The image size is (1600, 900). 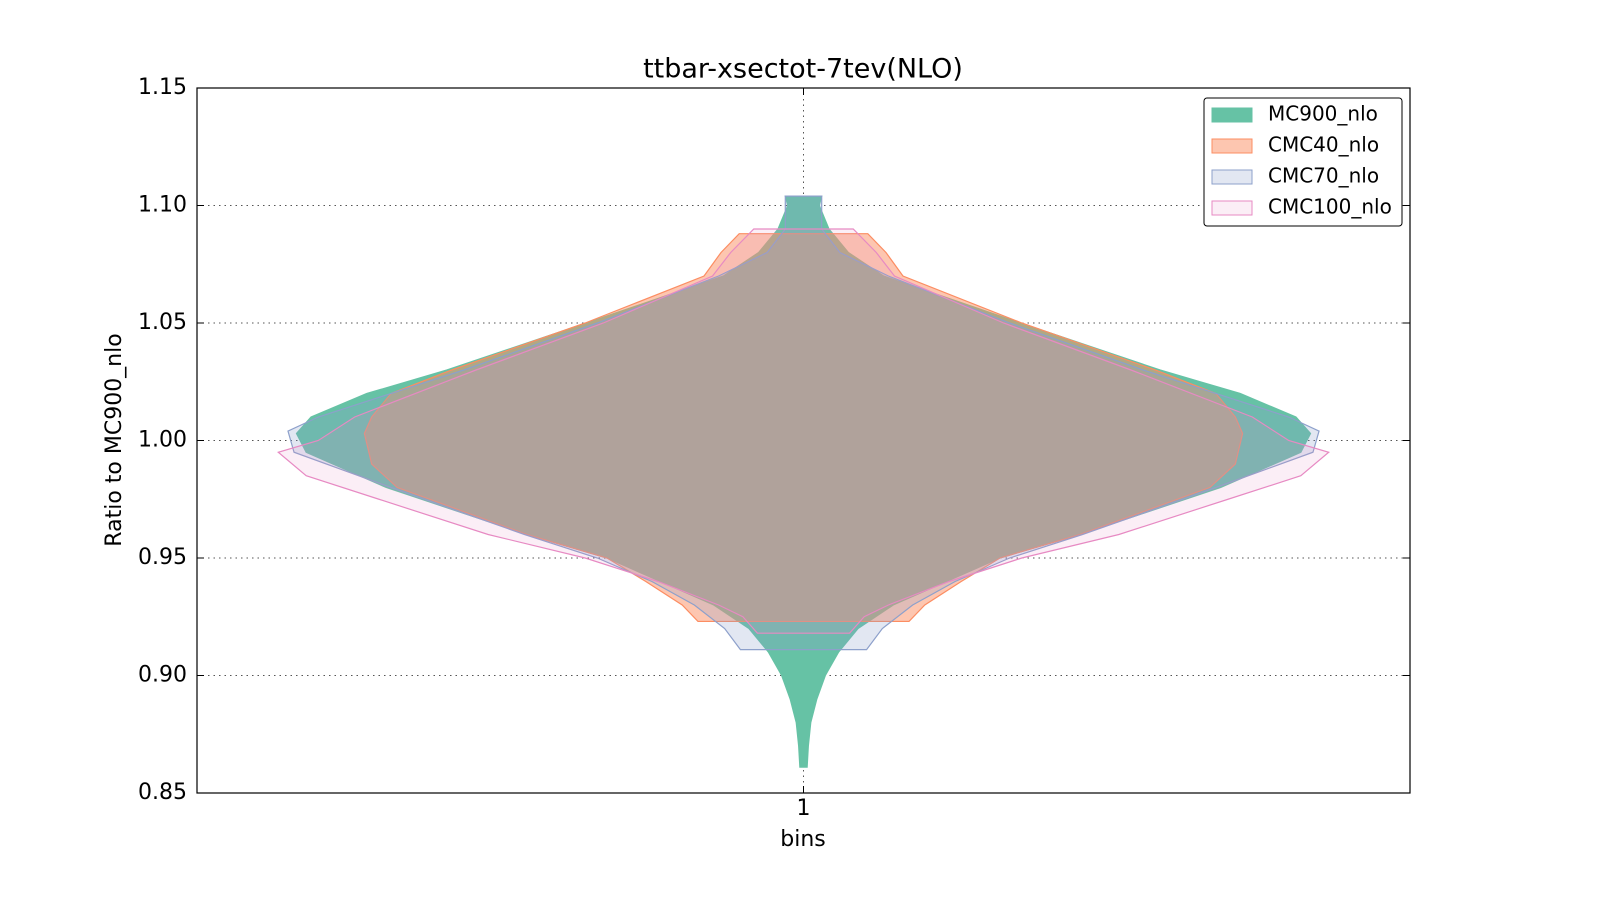 What do you see at coordinates (1323, 176) in the screenshot?
I see `legend-label: CMC70_nlo` at bounding box center [1323, 176].